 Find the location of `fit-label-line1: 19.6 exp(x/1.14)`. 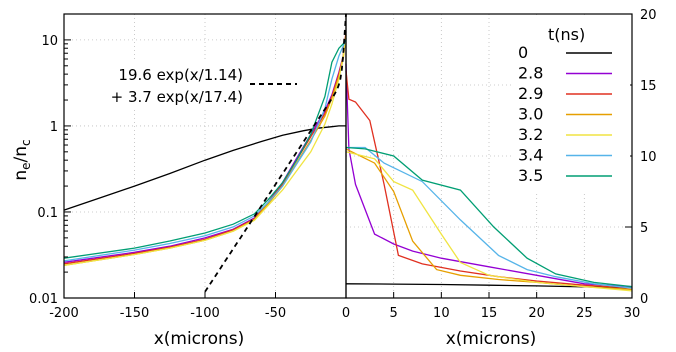

fit-label-line1: 19.6 exp(x/1.14) is located at coordinates (180, 75).